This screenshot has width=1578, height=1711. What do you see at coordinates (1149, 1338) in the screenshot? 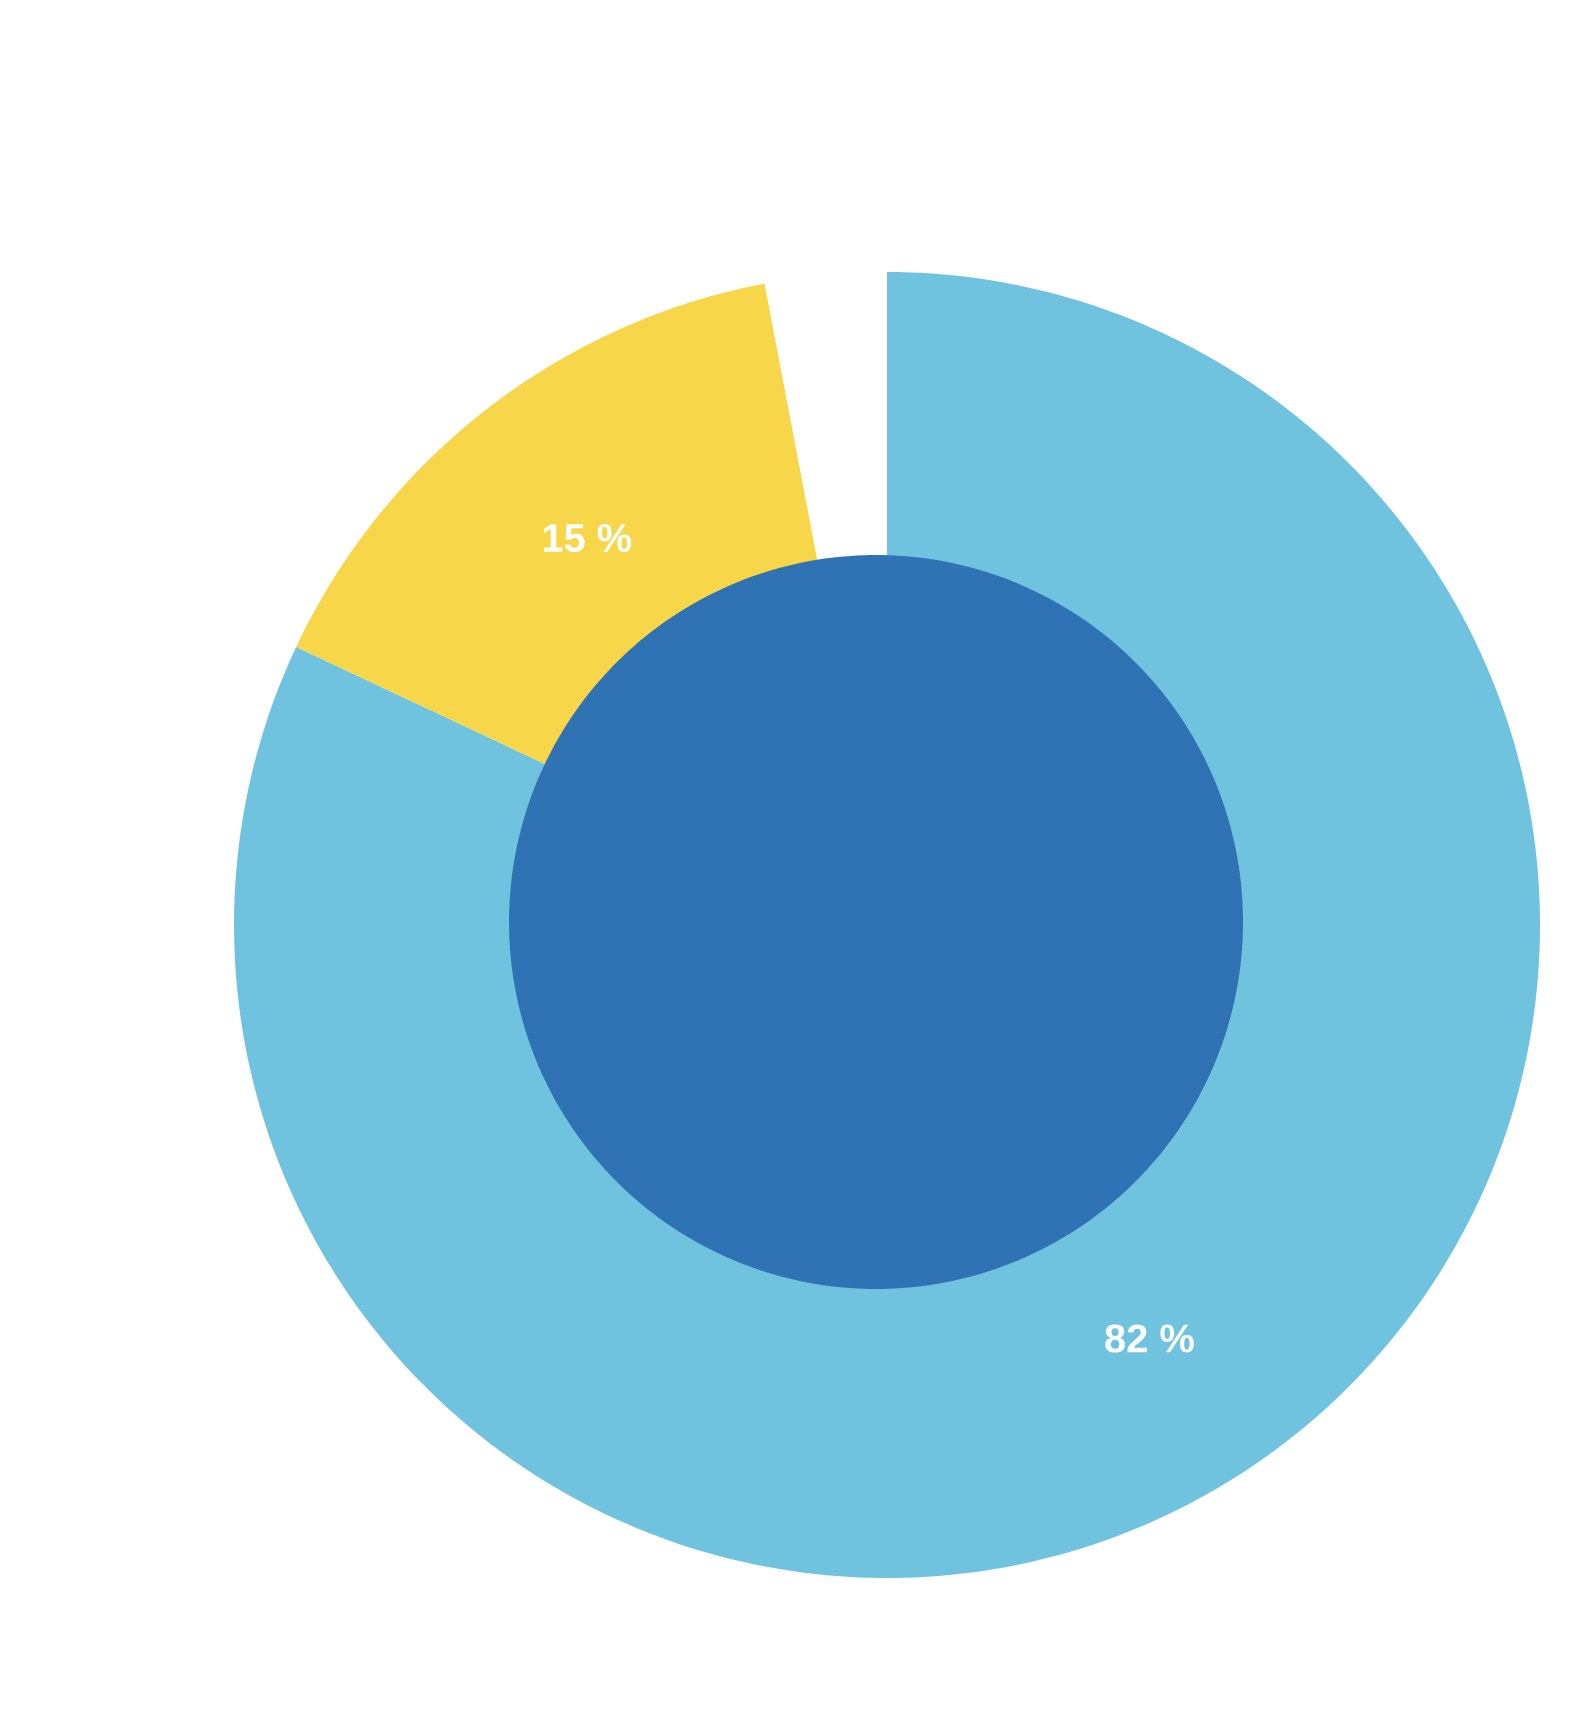
I see `data-label: 82 %` at bounding box center [1149, 1338].